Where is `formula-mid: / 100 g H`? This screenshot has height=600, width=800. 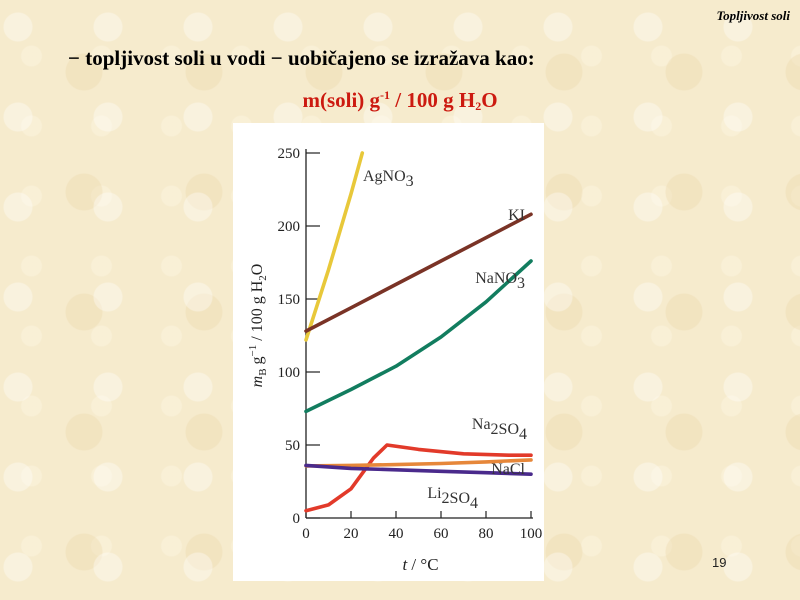 formula-mid: / 100 g H is located at coordinates (433, 100).